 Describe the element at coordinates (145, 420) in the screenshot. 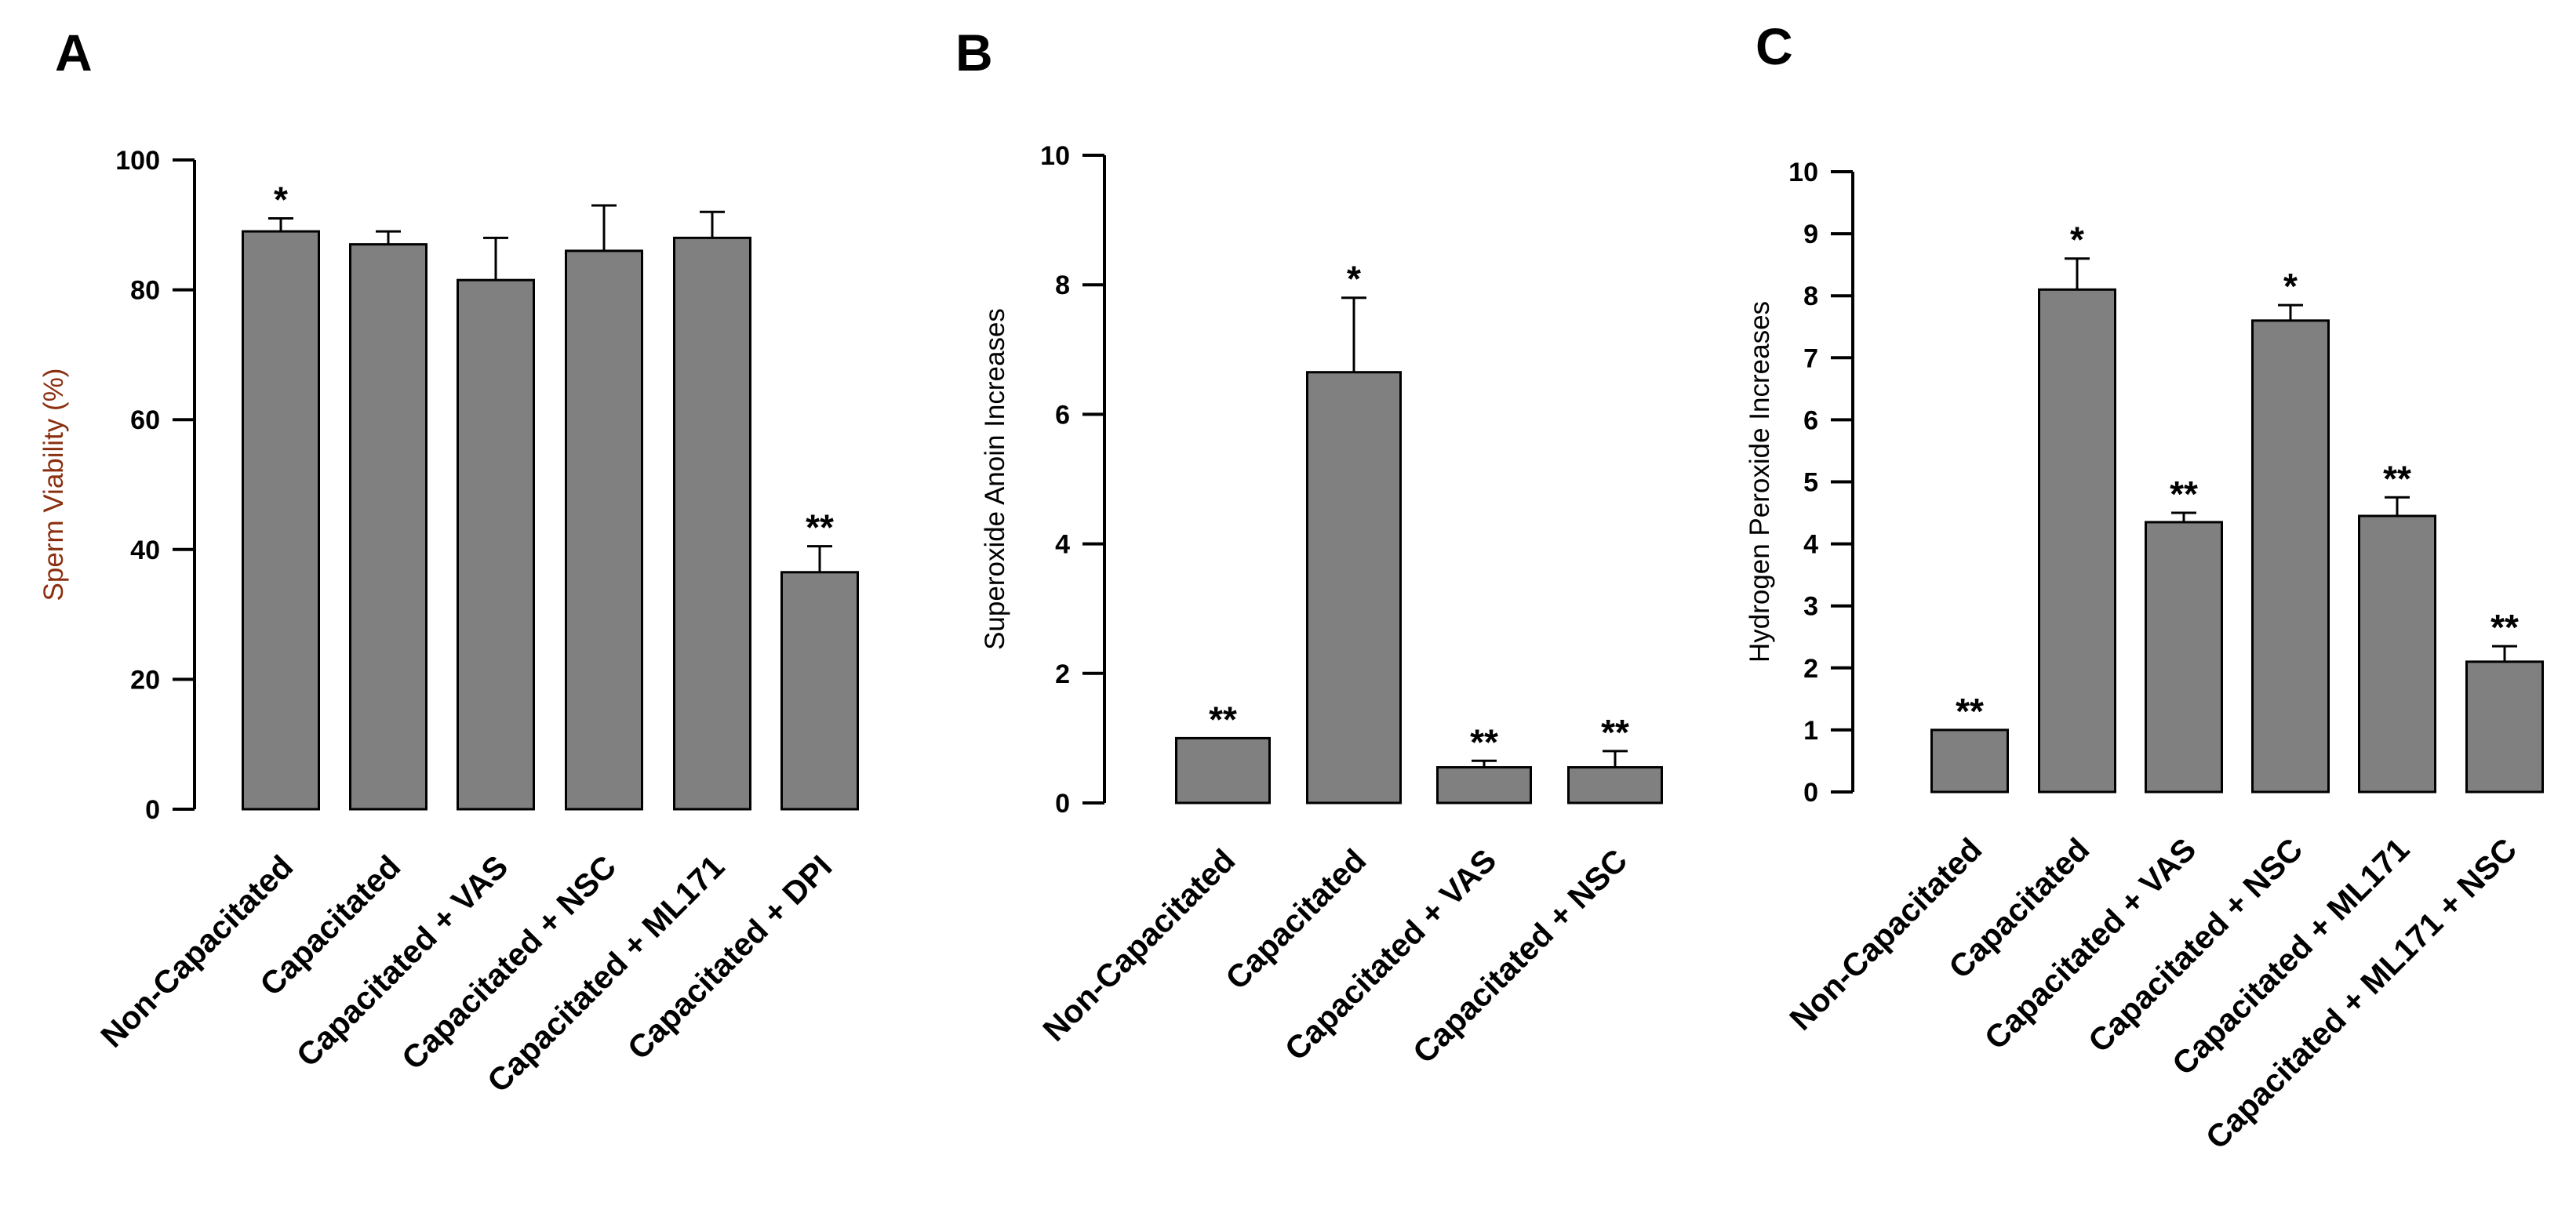

I see `y-tick-label: 60` at that location.